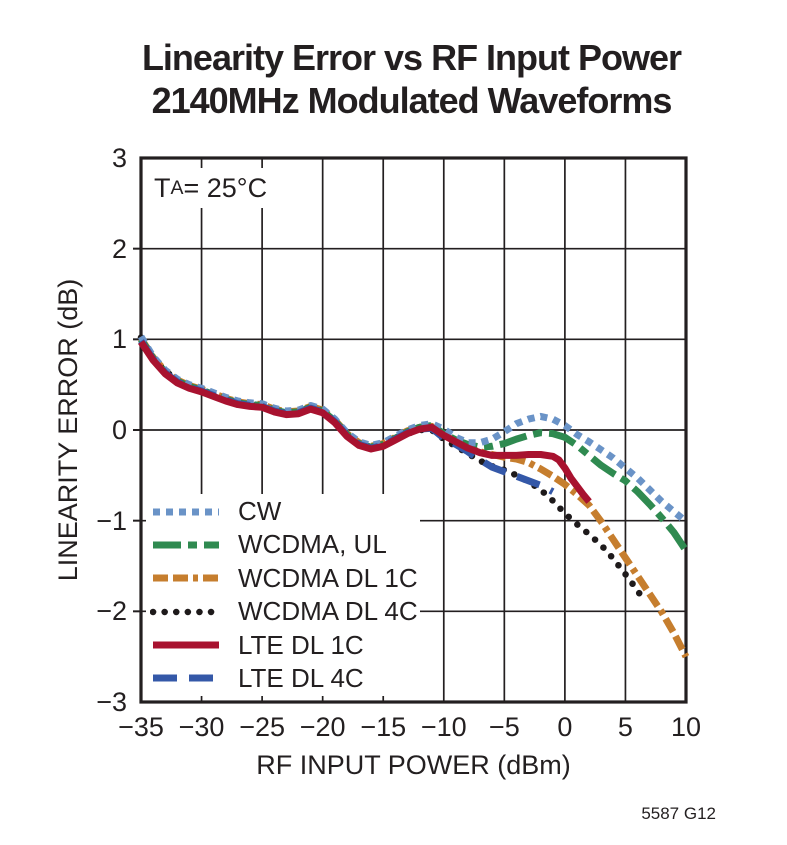  I want to click on legend-swatch-lte_dl_1c, so click(186, 645).